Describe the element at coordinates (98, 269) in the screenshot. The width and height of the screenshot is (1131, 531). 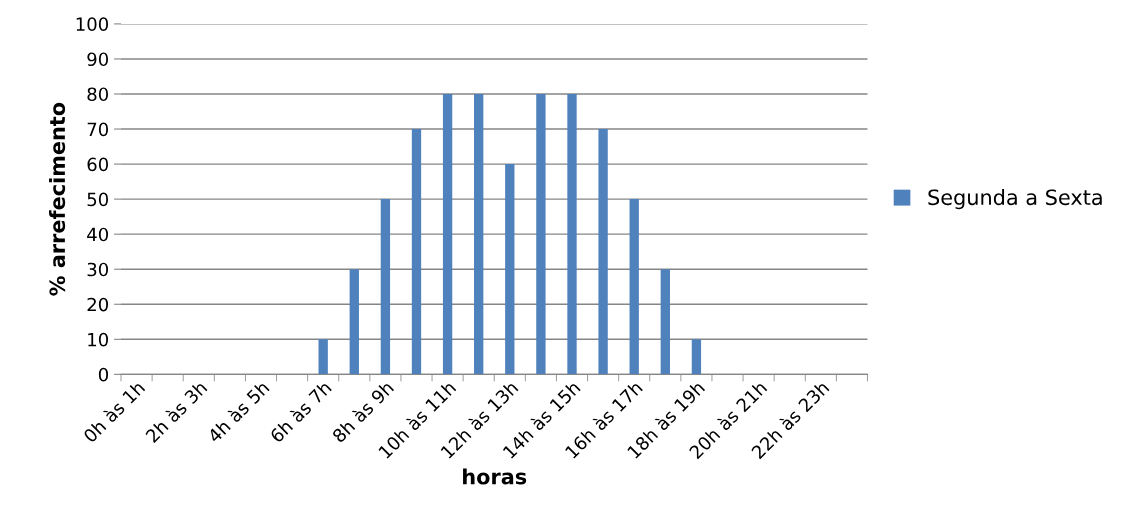
I see `y-tick-label: 30` at that location.